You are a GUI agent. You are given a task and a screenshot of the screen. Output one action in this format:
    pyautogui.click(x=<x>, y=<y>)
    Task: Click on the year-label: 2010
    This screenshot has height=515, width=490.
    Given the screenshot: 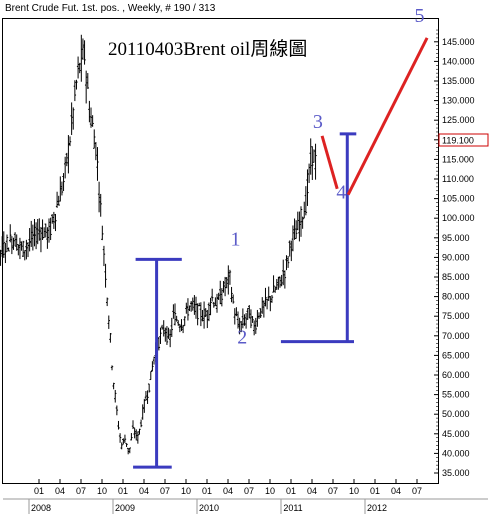 What is the action you would take?
    pyautogui.click(x=209, y=508)
    